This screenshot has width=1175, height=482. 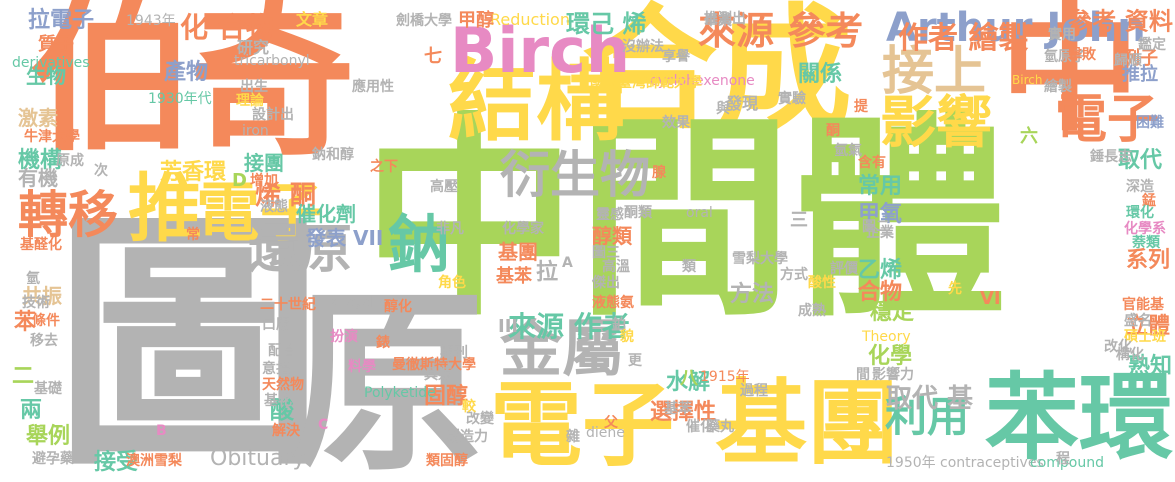 I want to click on word-jiben: 基苯, so click(x=514, y=276).